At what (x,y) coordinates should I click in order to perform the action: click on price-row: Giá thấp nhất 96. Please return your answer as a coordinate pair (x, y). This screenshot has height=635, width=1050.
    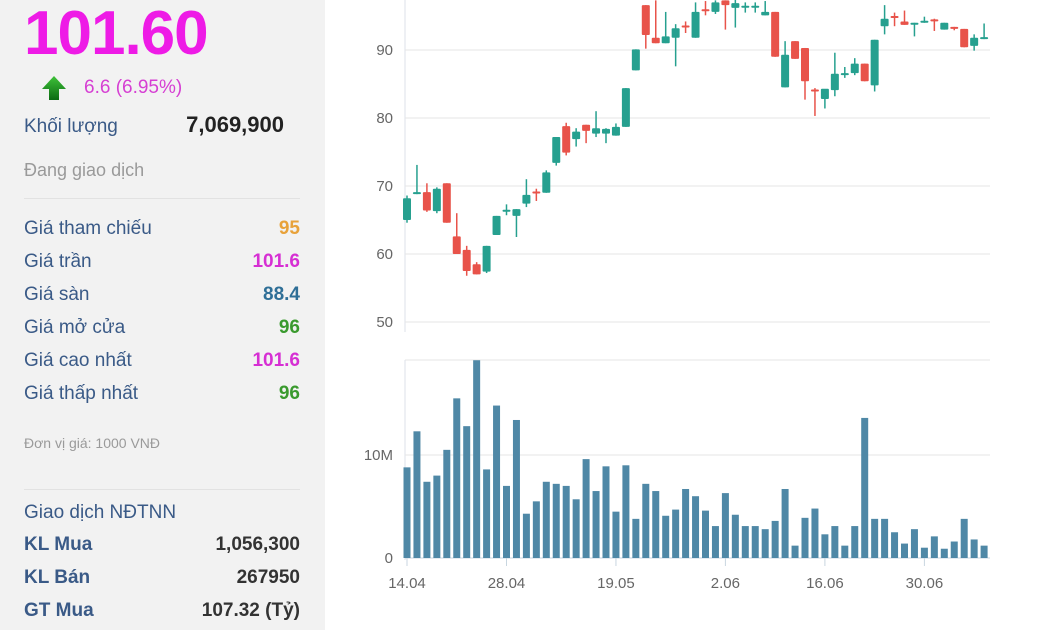
    Looking at the image, I should click on (162, 394).